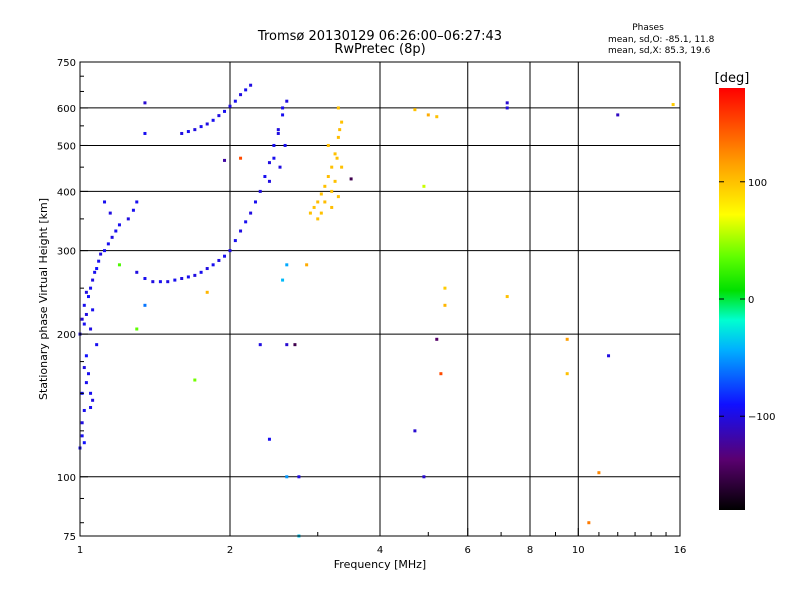 This screenshot has height=600, width=800. What do you see at coordinates (751, 300) in the screenshot?
I see `colorbar-tick-label: 0` at bounding box center [751, 300].